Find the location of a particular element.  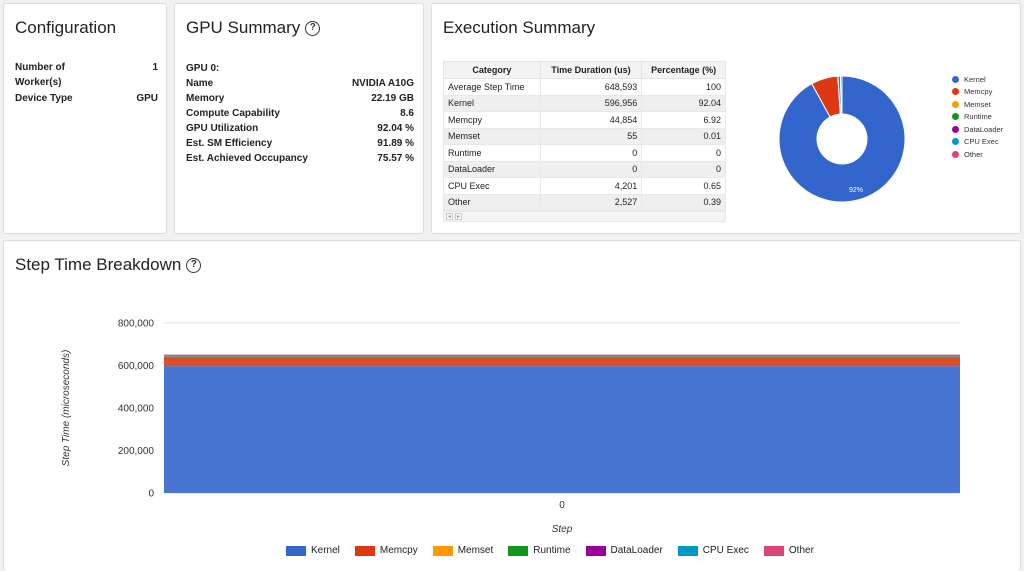

y-tick-label: 200,000 is located at coordinates (136, 451).